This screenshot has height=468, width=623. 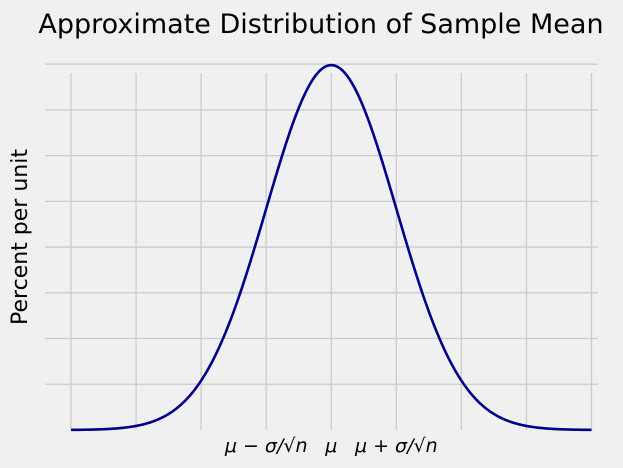 I want to click on x-tick-label-1: μ, so click(x=330, y=446).